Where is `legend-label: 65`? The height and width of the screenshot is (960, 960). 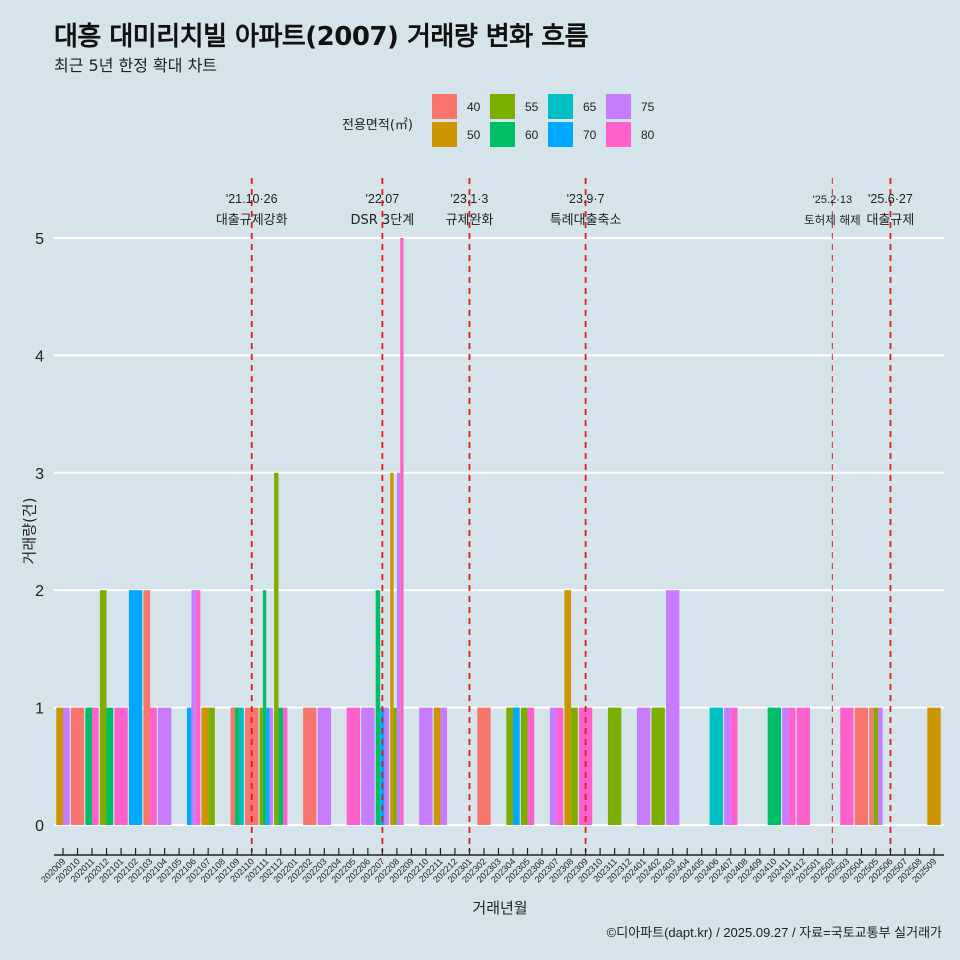 legend-label: 65 is located at coordinates (590, 106).